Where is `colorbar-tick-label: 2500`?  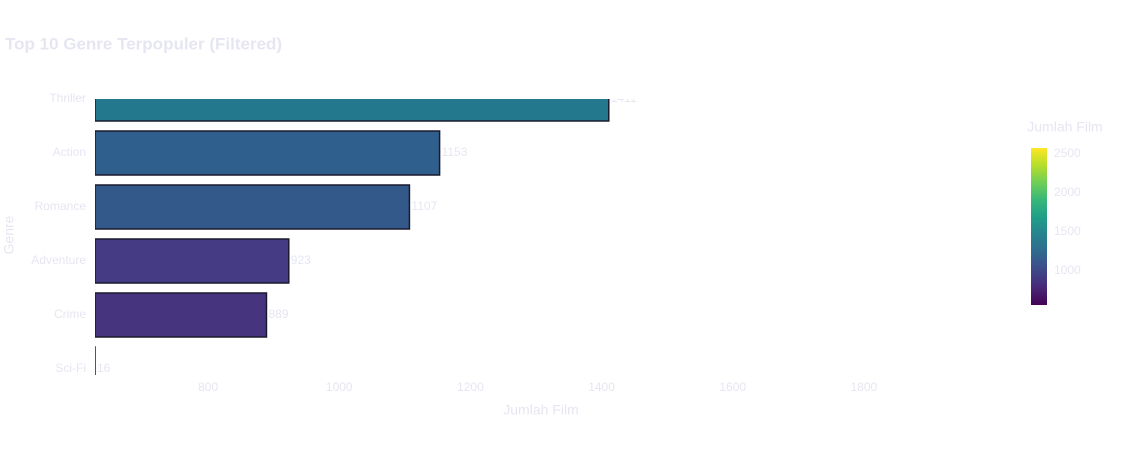
colorbar-tick-label: 2500 is located at coordinates (1067, 153).